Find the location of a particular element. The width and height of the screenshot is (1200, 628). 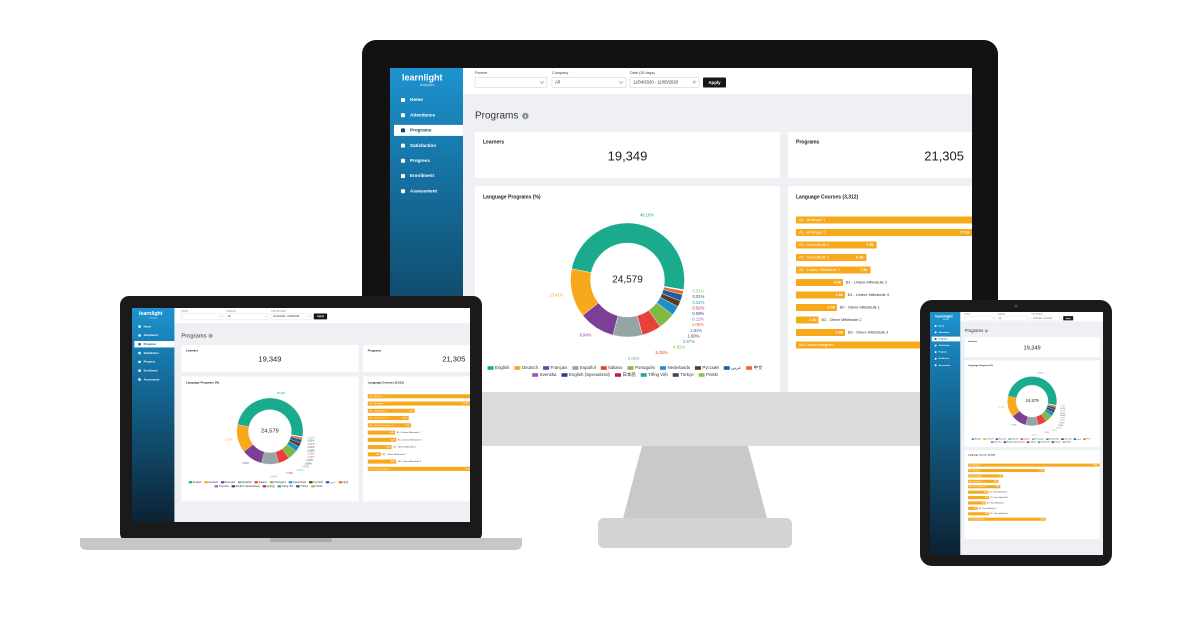

page-title: Programs is located at coordinates (974, 330).